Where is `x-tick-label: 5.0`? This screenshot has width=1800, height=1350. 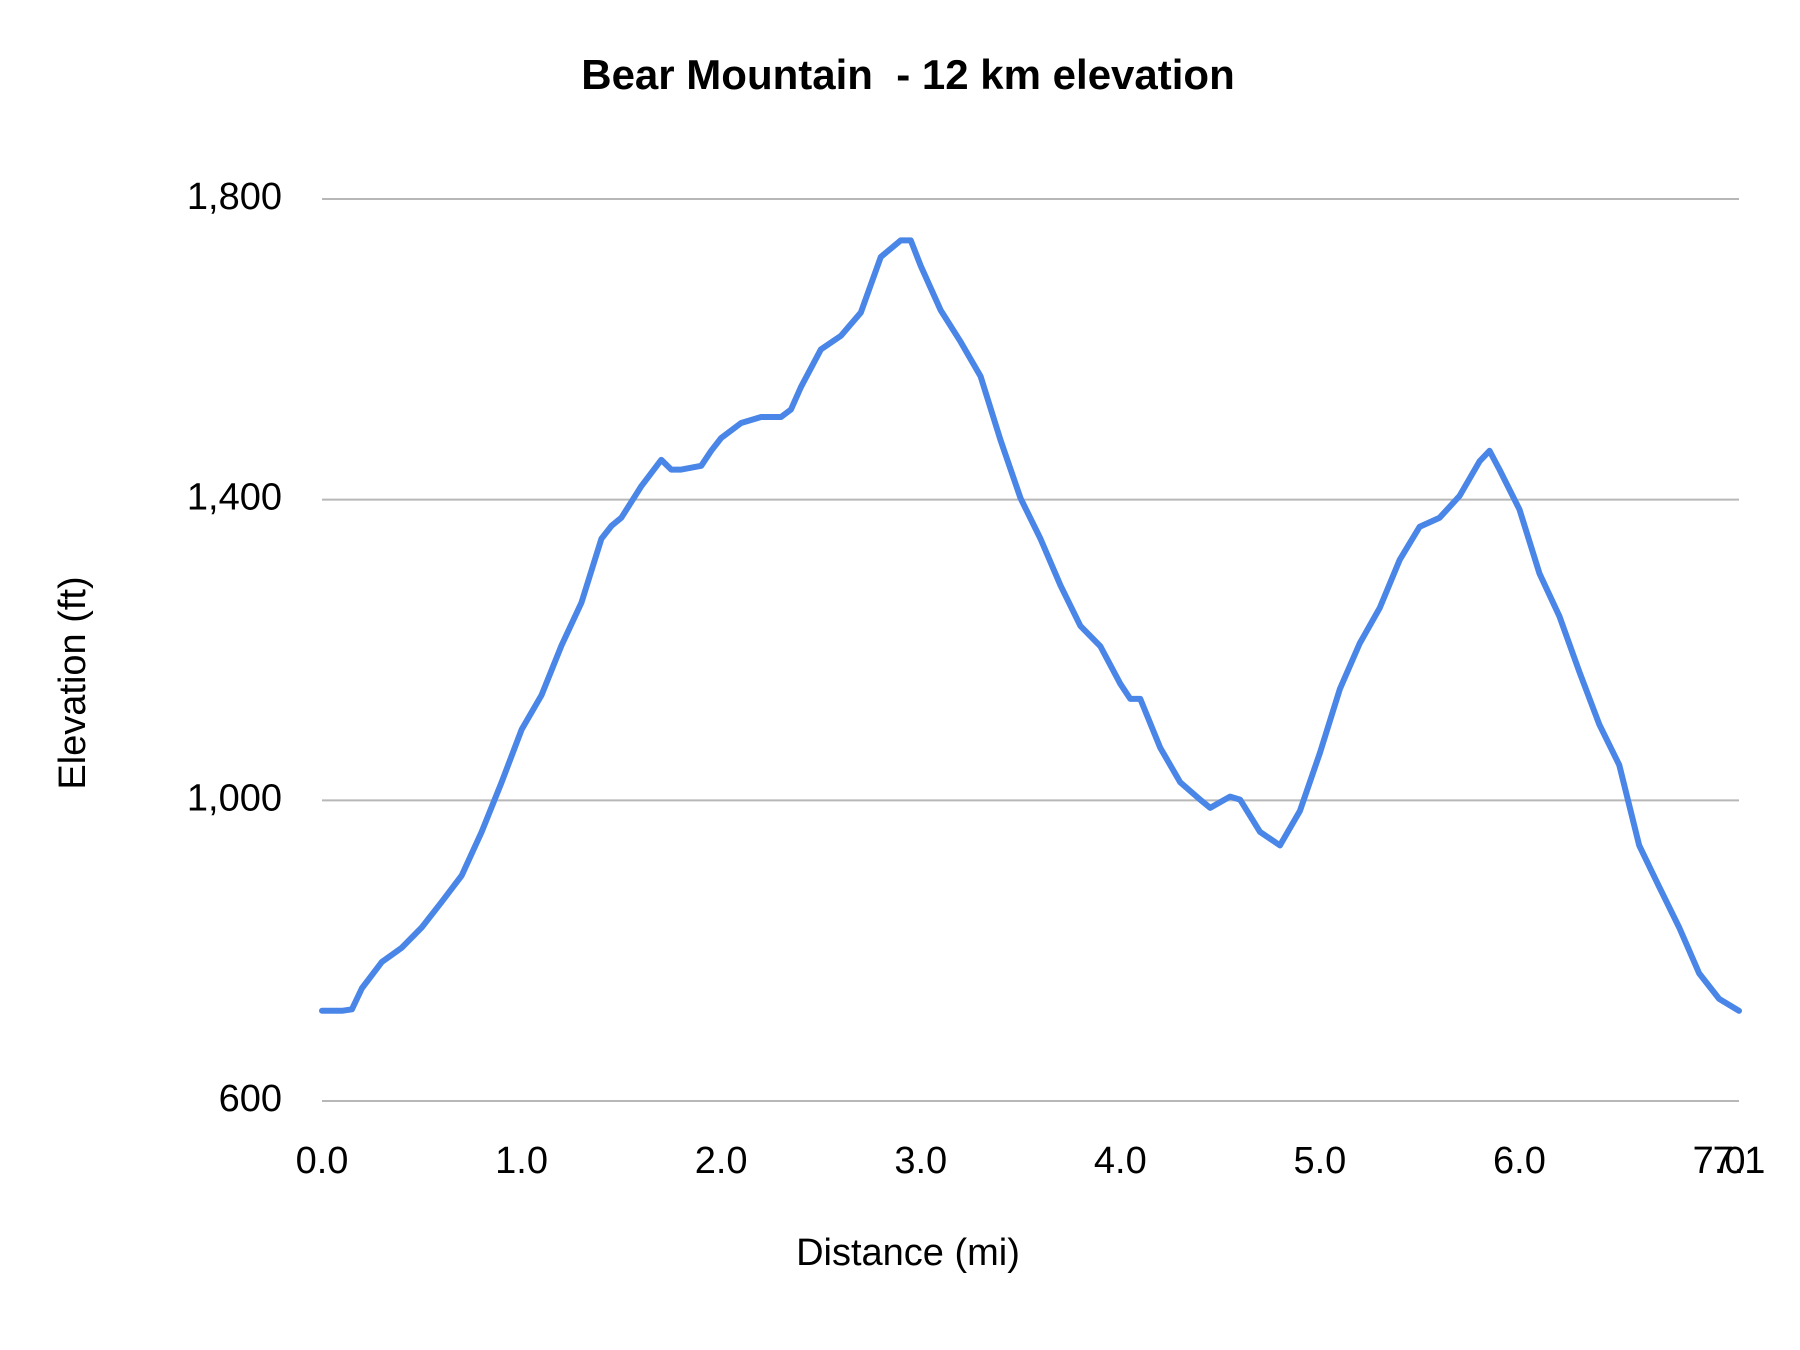 x-tick-label: 5.0 is located at coordinates (1319, 1161).